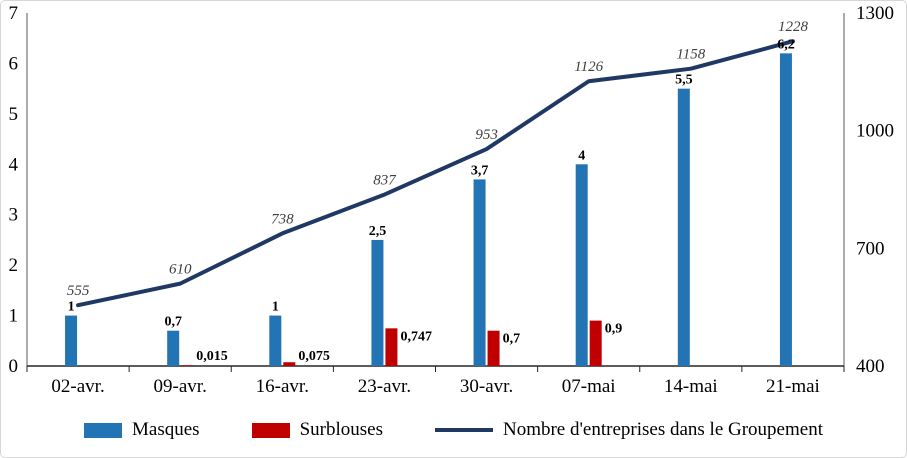 This screenshot has width=907, height=458. Describe the element at coordinates (786, 44) in the screenshot. I see `label-masques: 6,2` at that location.